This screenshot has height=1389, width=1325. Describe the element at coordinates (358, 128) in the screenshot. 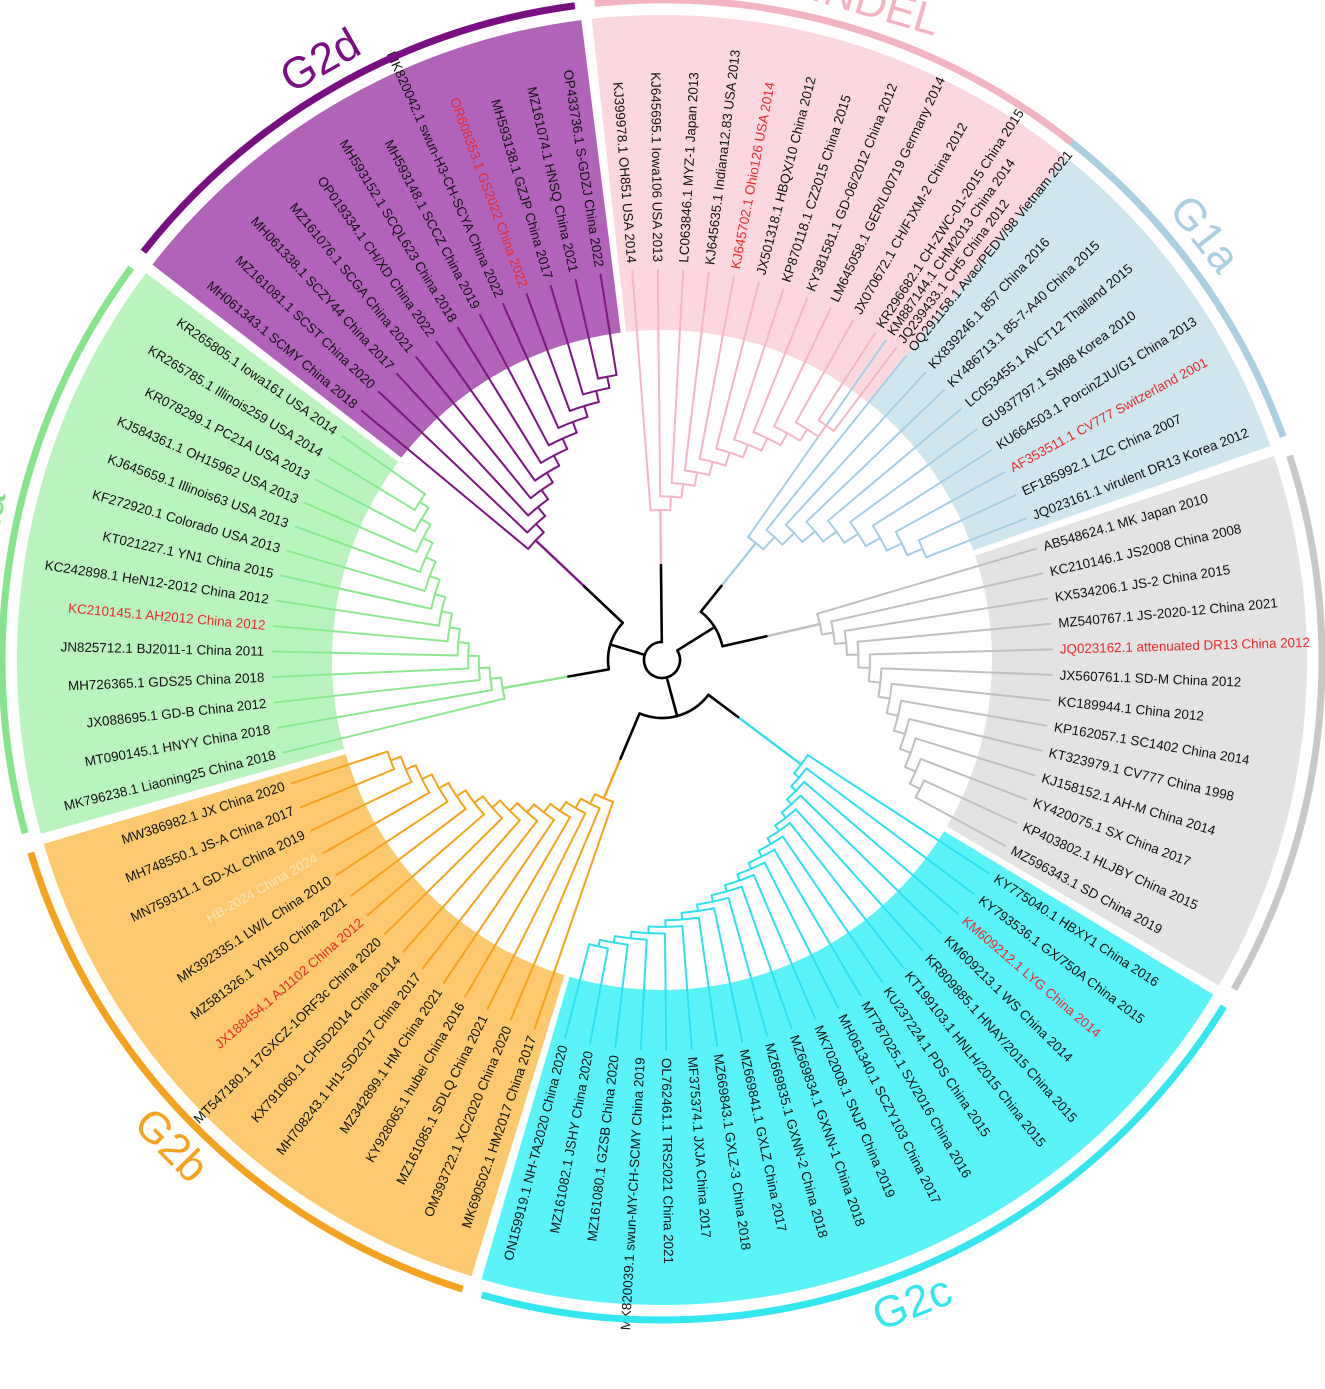

I see `clade-arc-g2d` at that location.